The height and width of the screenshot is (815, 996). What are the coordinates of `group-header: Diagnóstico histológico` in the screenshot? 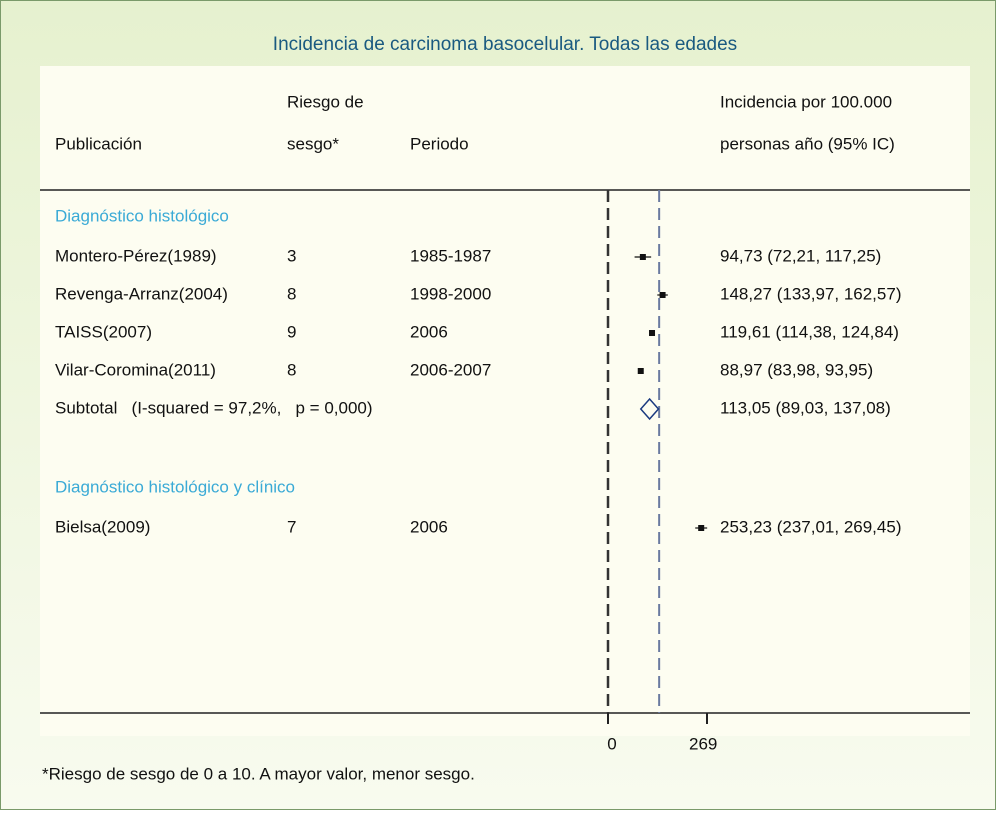 It's located at (142, 215).